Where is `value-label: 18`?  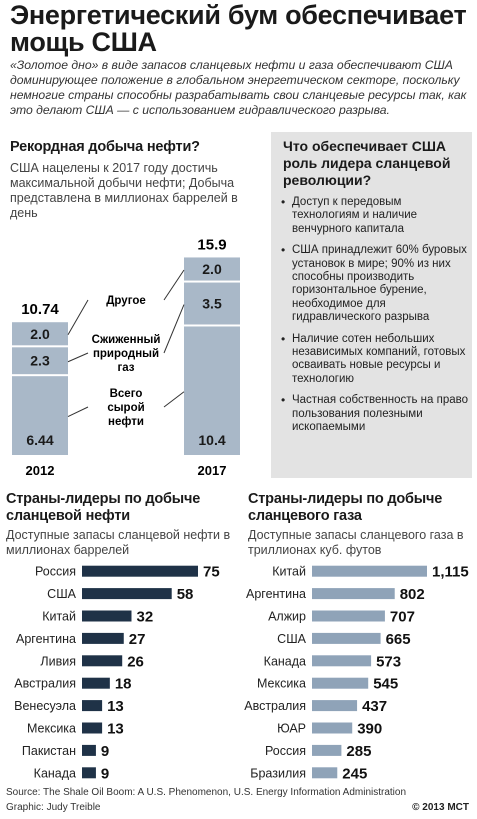
value-label: 18 is located at coordinates (123, 684).